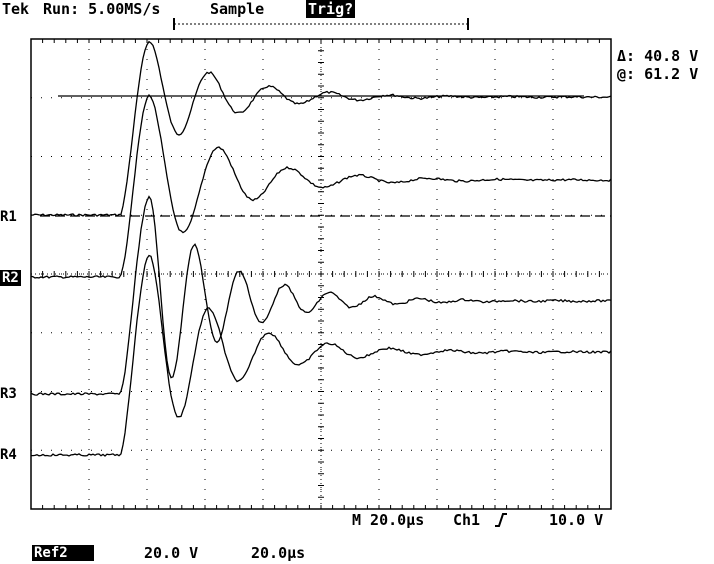 The image size is (714, 564). Describe the element at coordinates (467, 520) in the screenshot. I see `trigger-source: Ch1` at that location.